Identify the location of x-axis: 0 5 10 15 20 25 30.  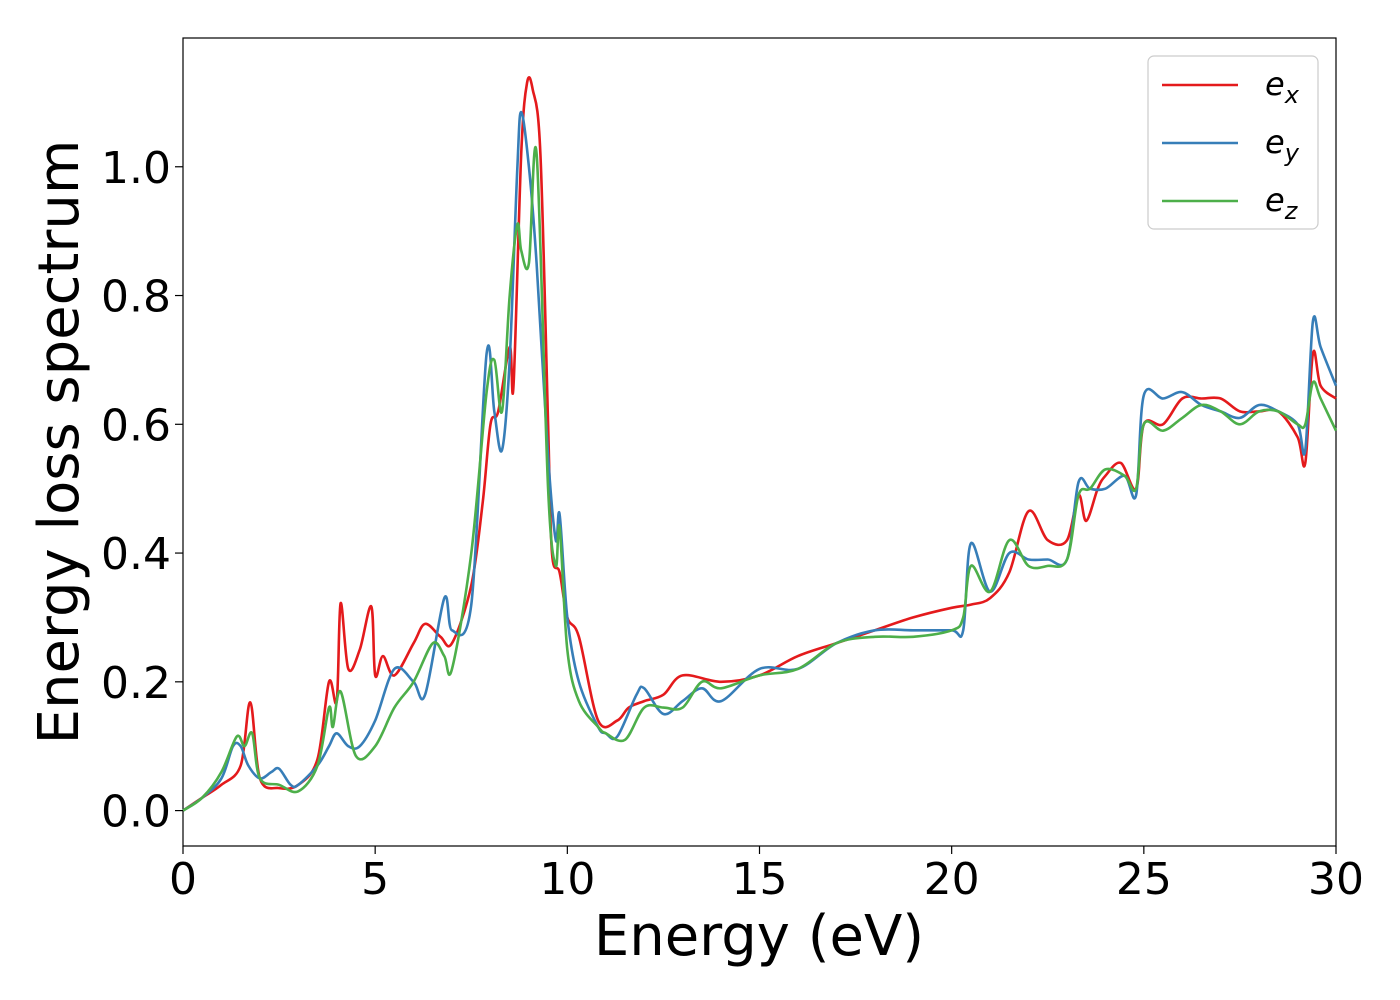
(766, 875).